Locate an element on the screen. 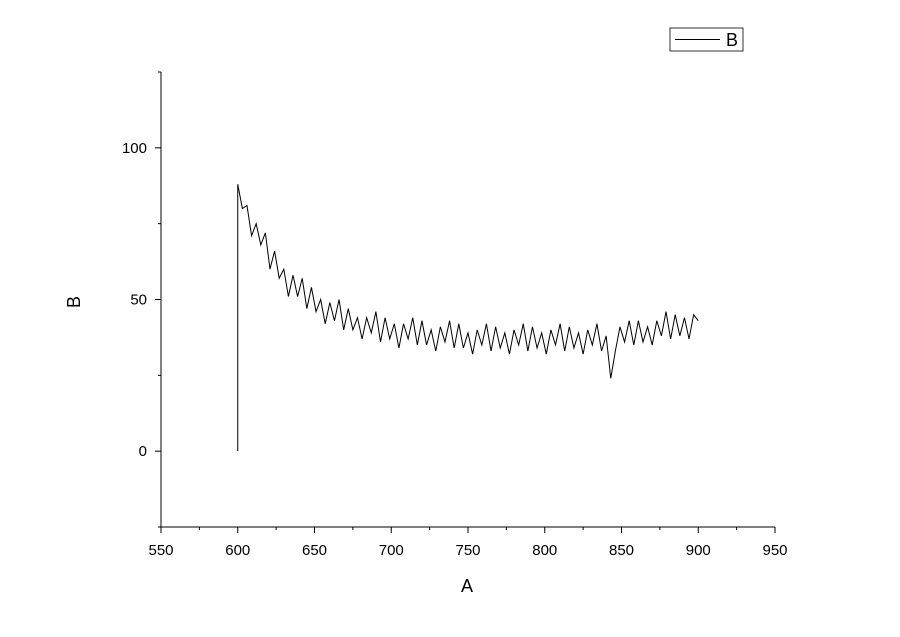  x-tick-label: 600 is located at coordinates (237, 550).